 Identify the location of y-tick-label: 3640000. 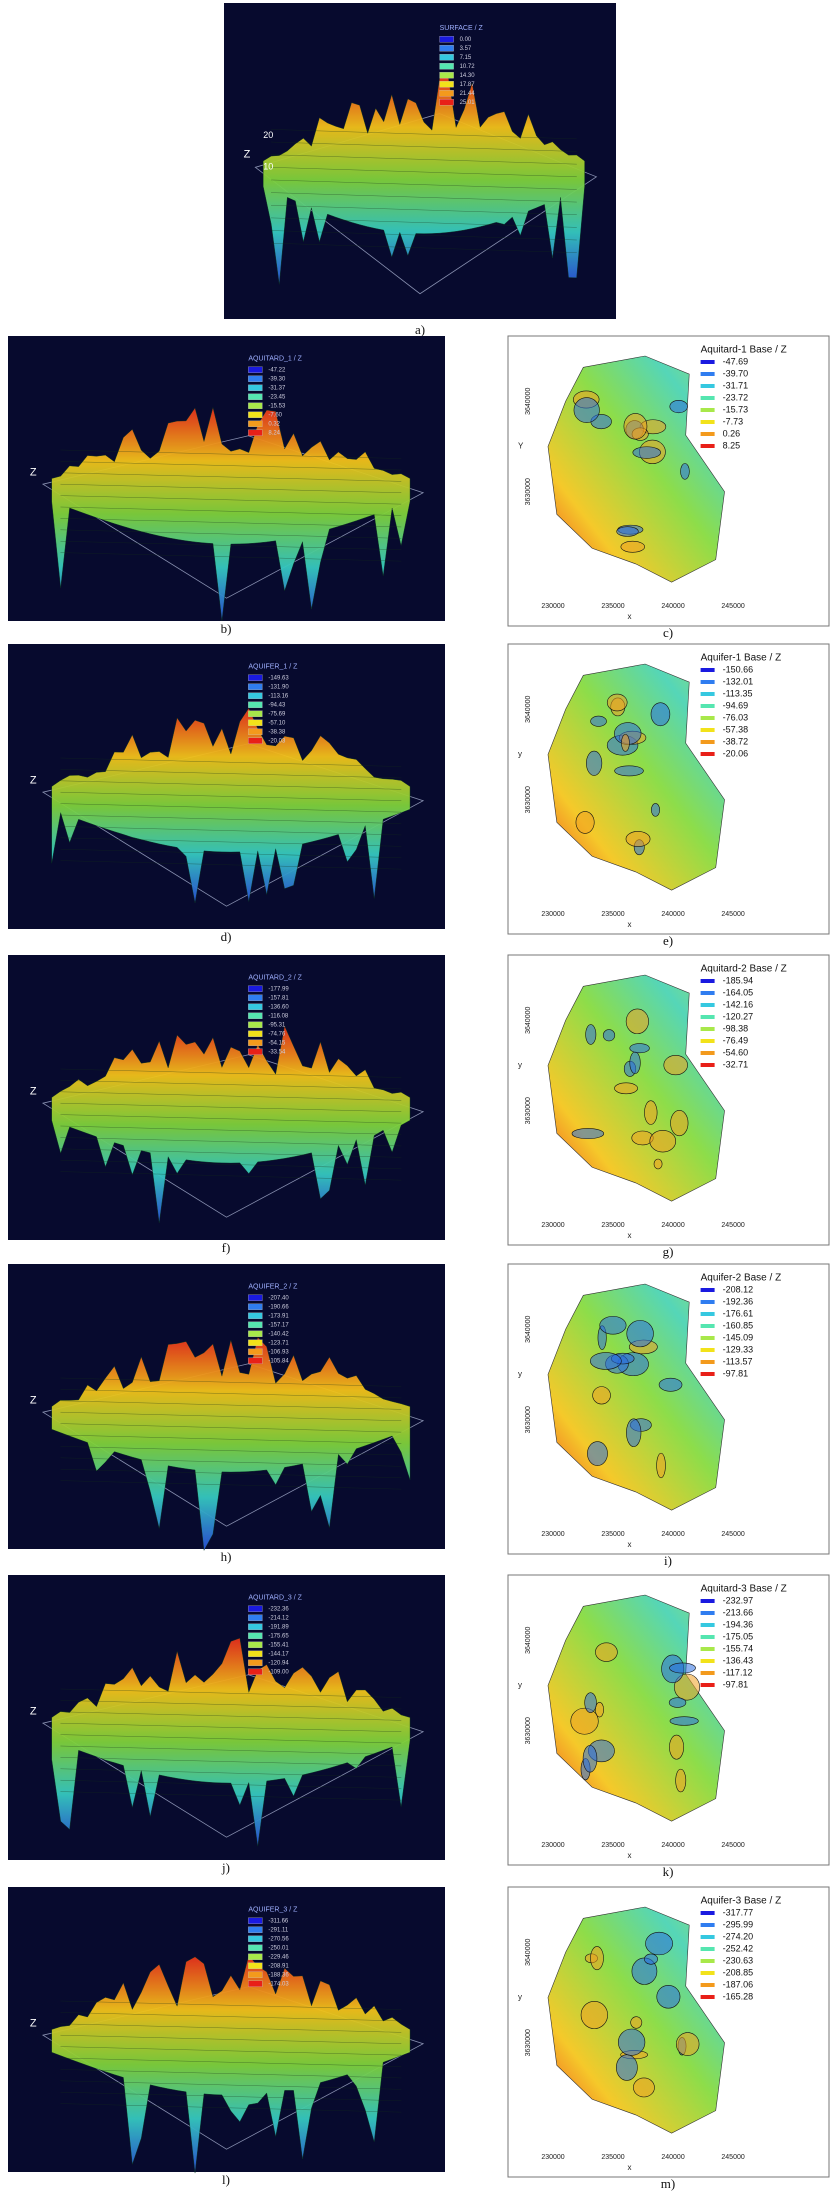
(528, 1020).